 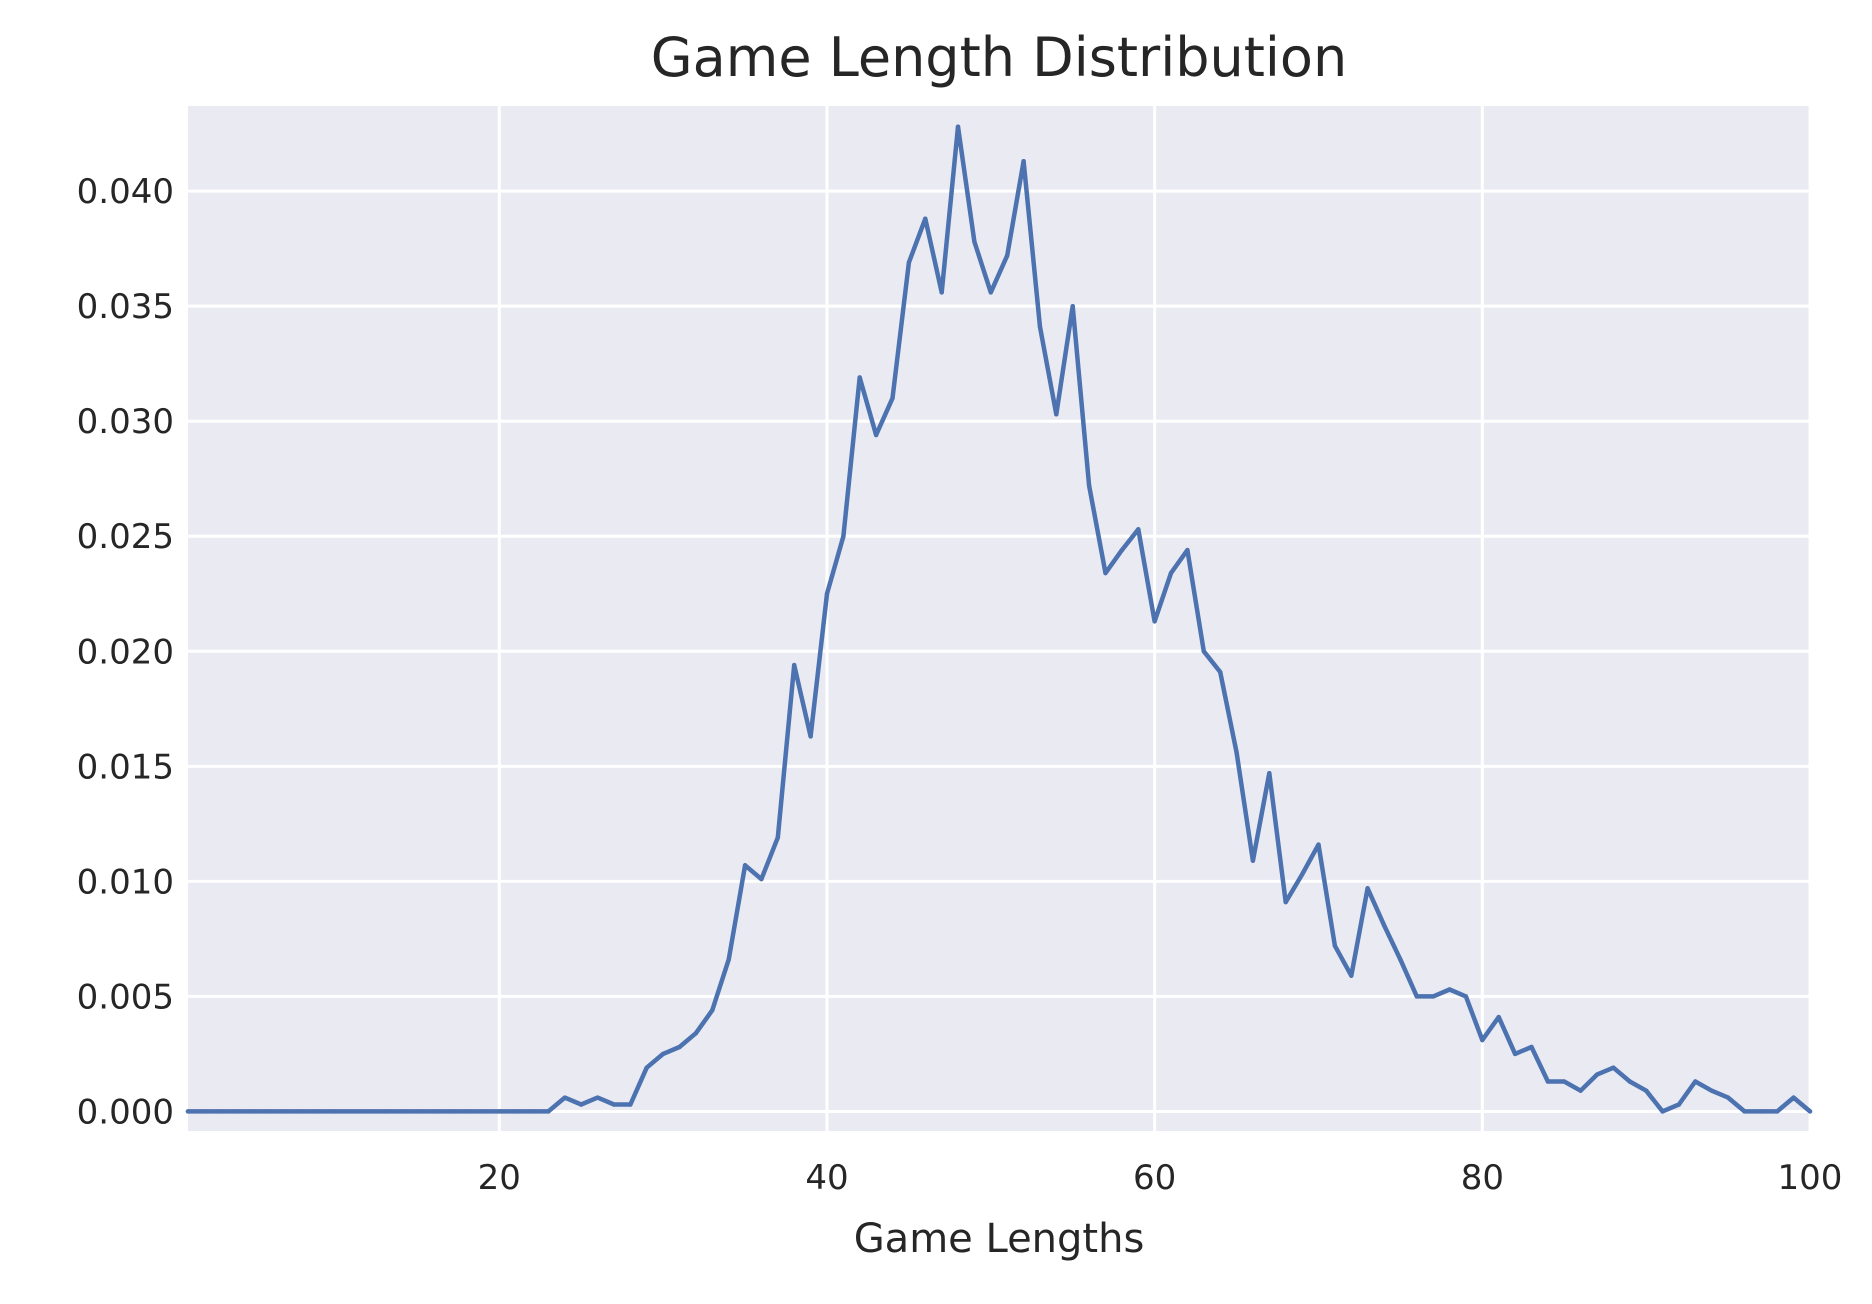 I want to click on chart-title: Game Length Distribution, so click(x=999, y=57).